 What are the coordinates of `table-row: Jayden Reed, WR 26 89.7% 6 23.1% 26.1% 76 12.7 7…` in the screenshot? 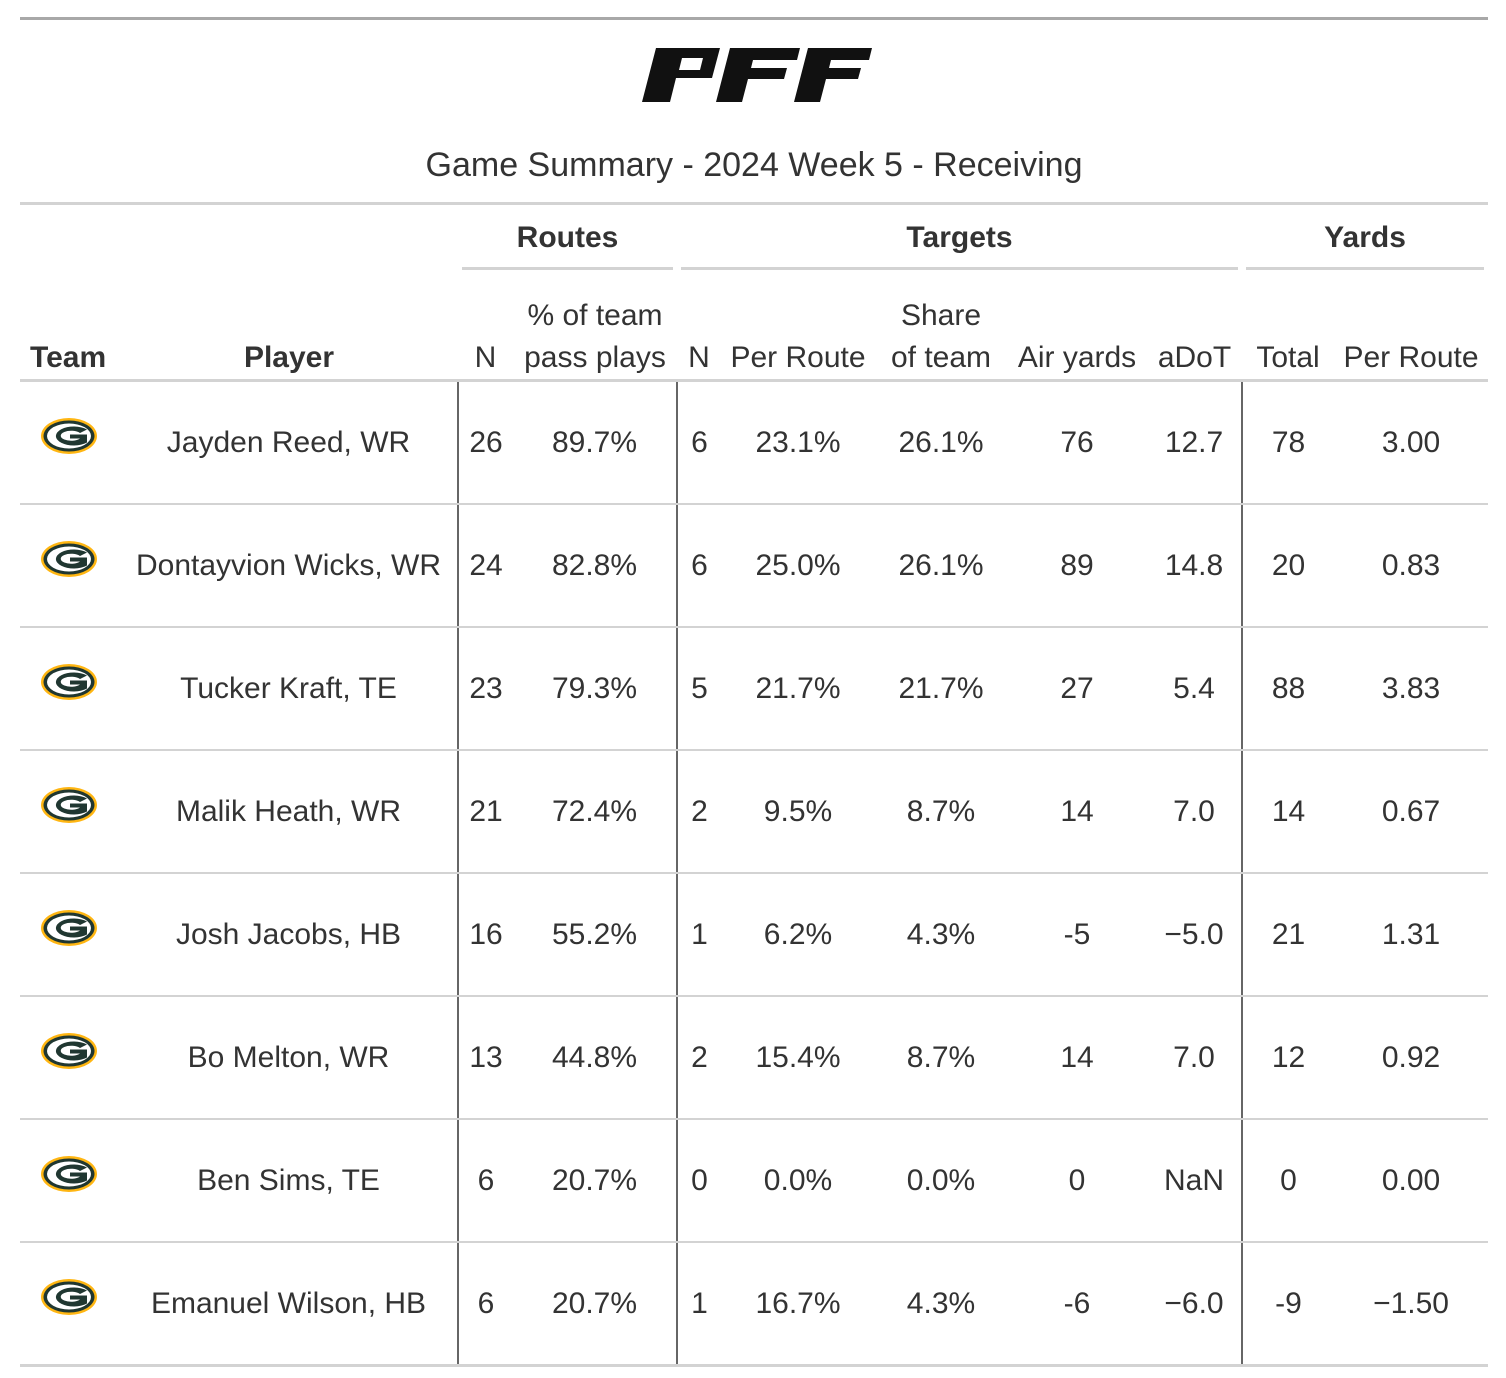 It's located at (754, 442).